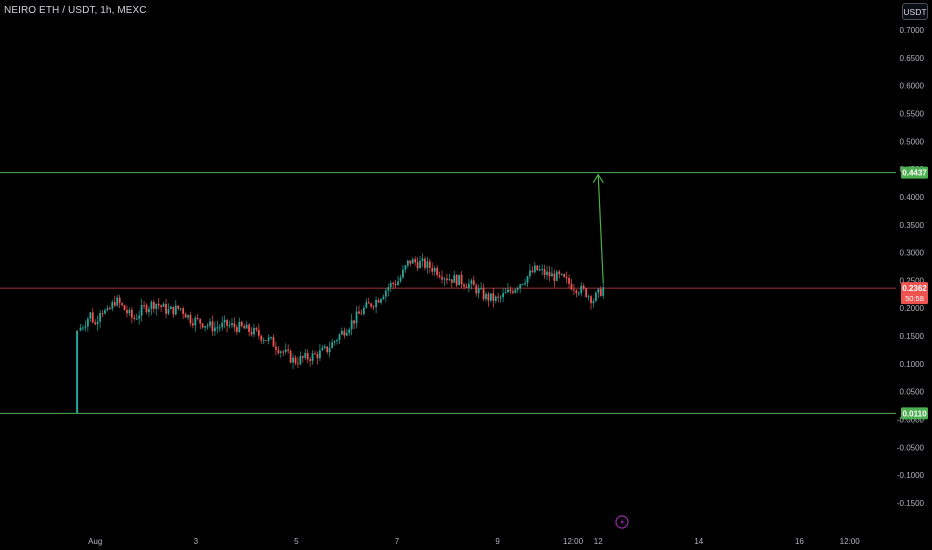  I want to click on y-tick-label: -0.1500, so click(911, 503).